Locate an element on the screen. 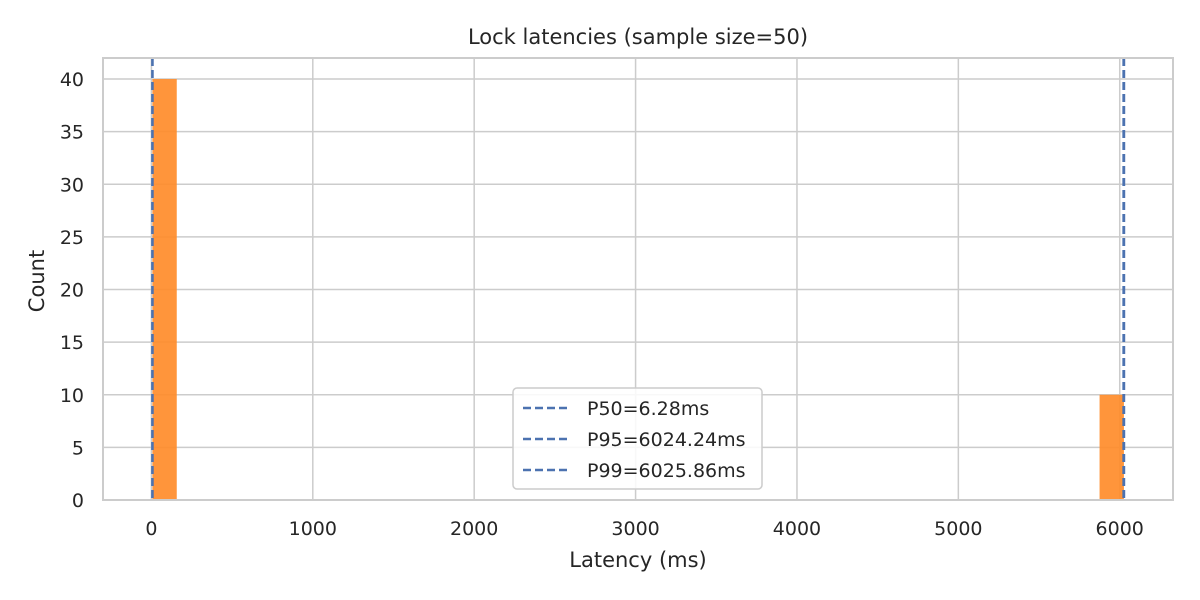 The image size is (1200, 600). legend-items: P50=6.28ms P95=6024.24ms P99=6025.86ms is located at coordinates (634, 440).